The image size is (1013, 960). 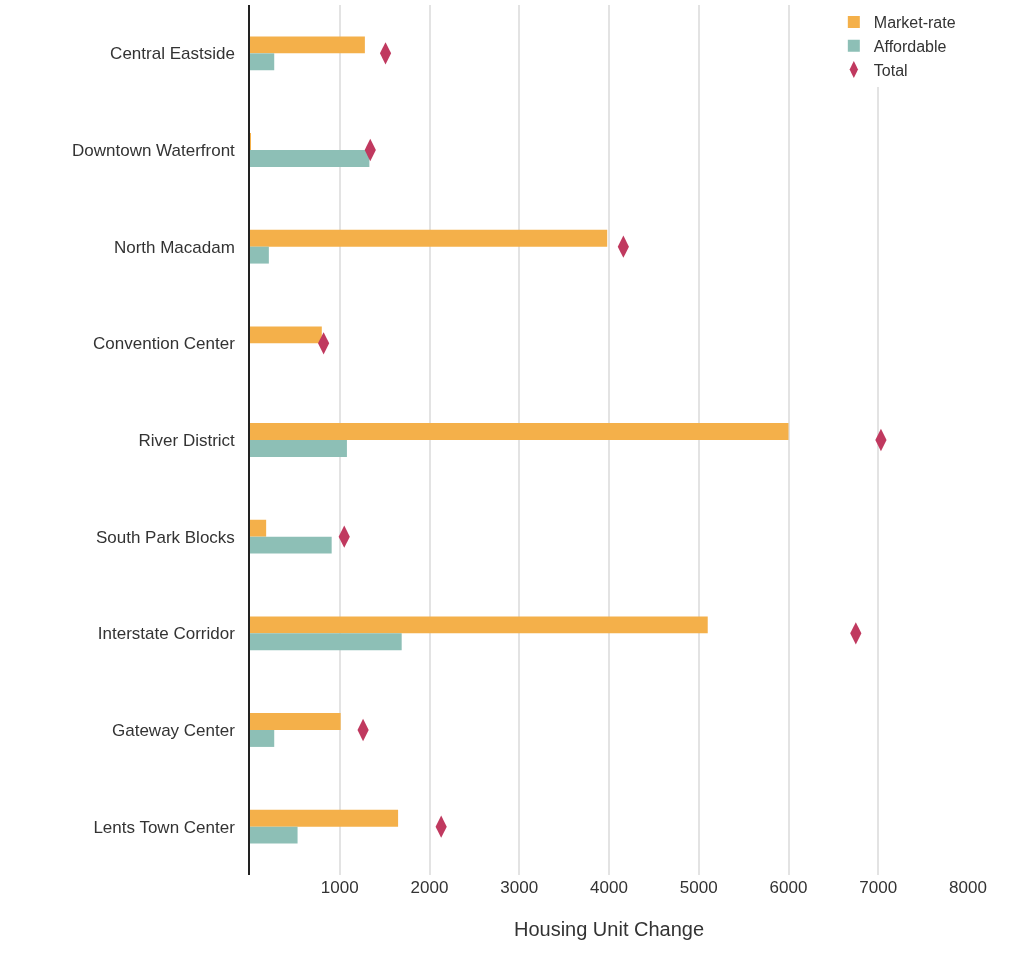 I want to click on y-tick-label: Lents Town Center, so click(x=164, y=827).